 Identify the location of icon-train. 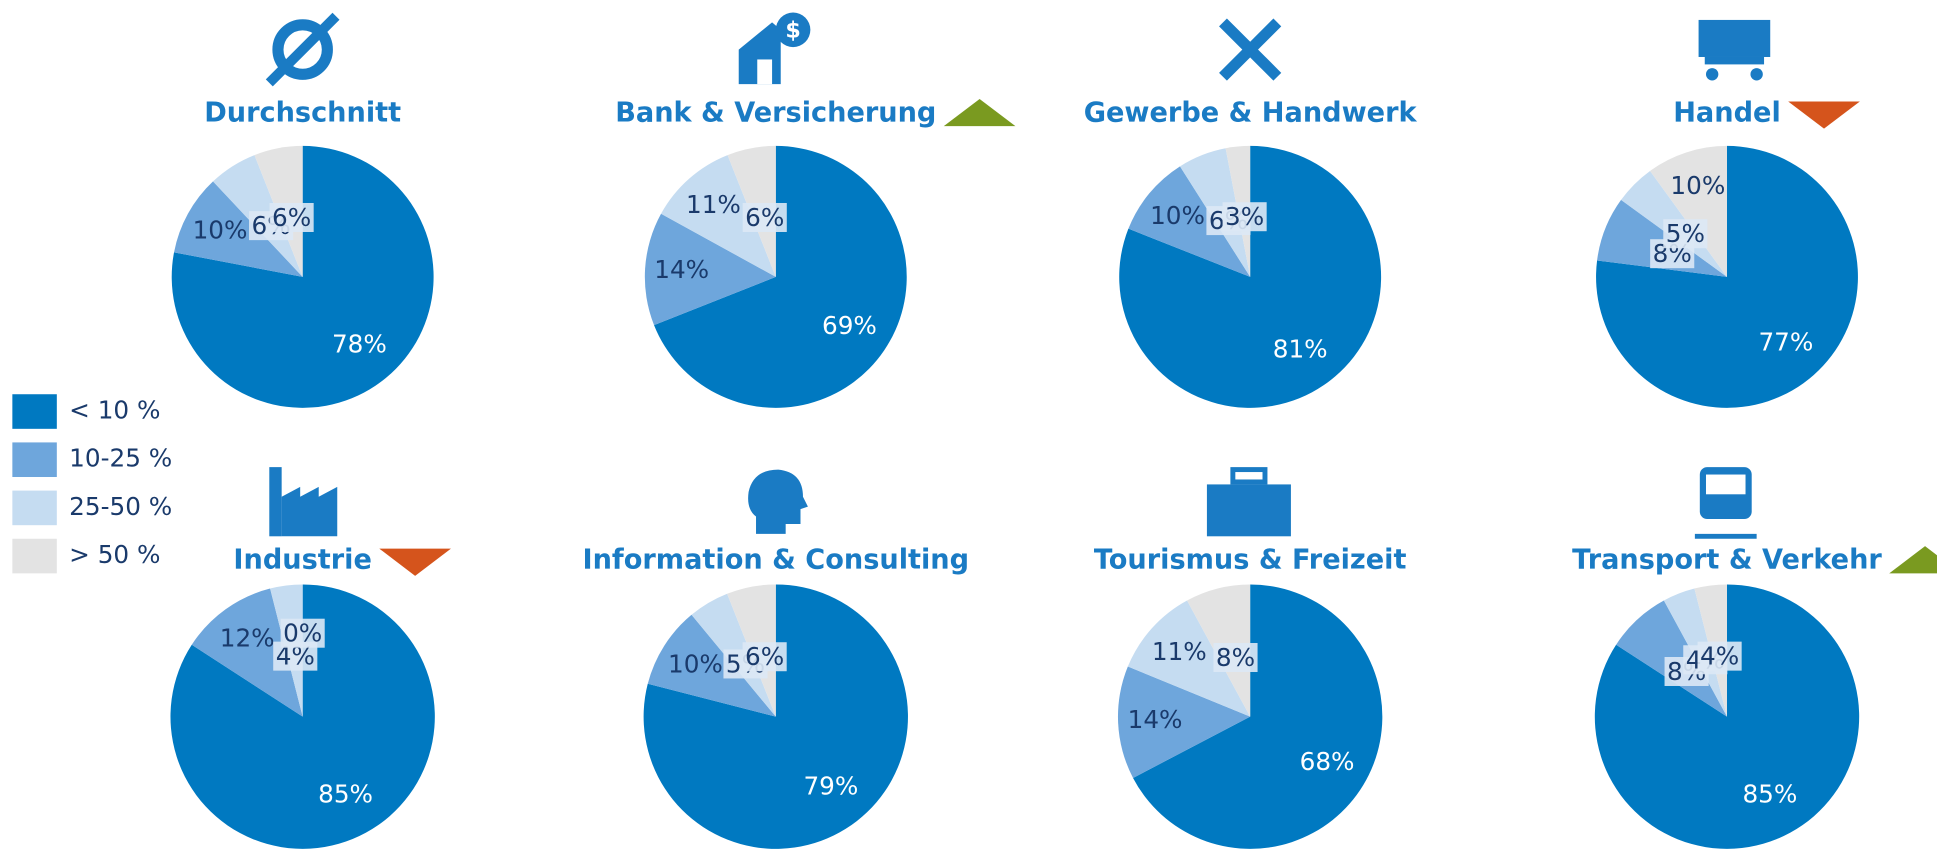
(1725, 503).